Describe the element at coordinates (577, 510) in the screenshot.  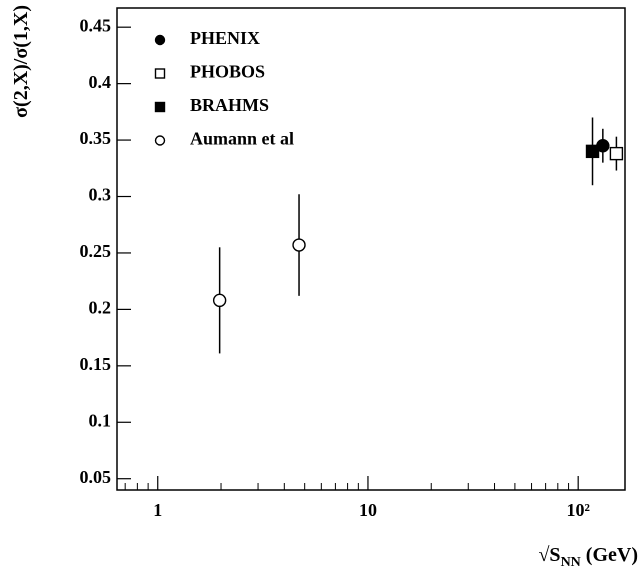
I see `x-tick-label: 10²` at that location.